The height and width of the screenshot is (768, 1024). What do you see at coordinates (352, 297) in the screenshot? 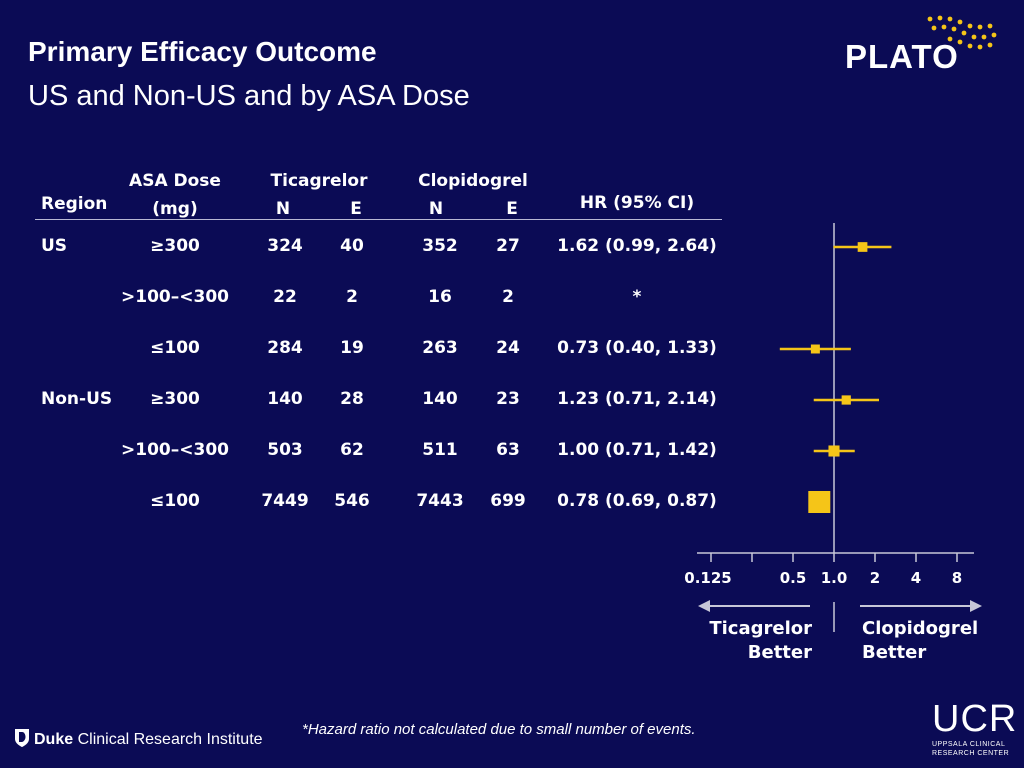
I see `cell-tic-e: 2` at bounding box center [352, 297].